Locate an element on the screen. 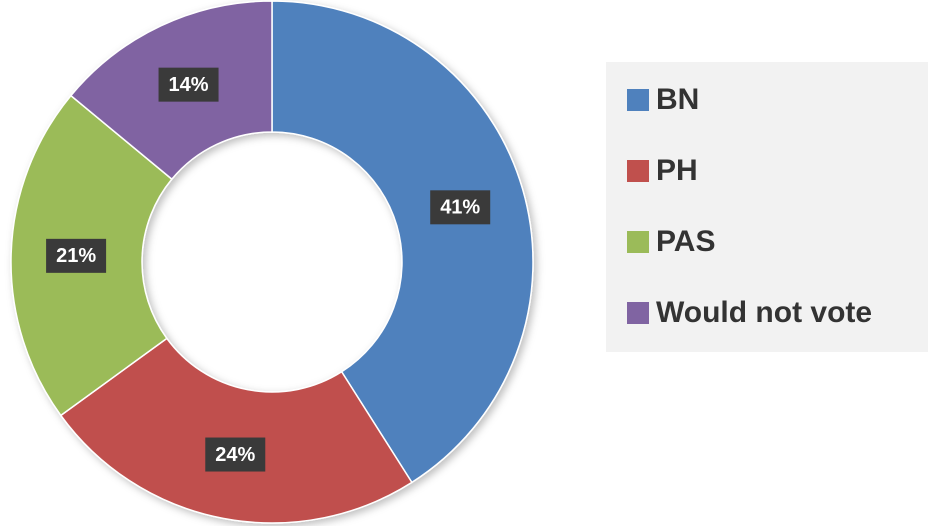 The image size is (928, 526). donut-slice is located at coordinates (236, 430).